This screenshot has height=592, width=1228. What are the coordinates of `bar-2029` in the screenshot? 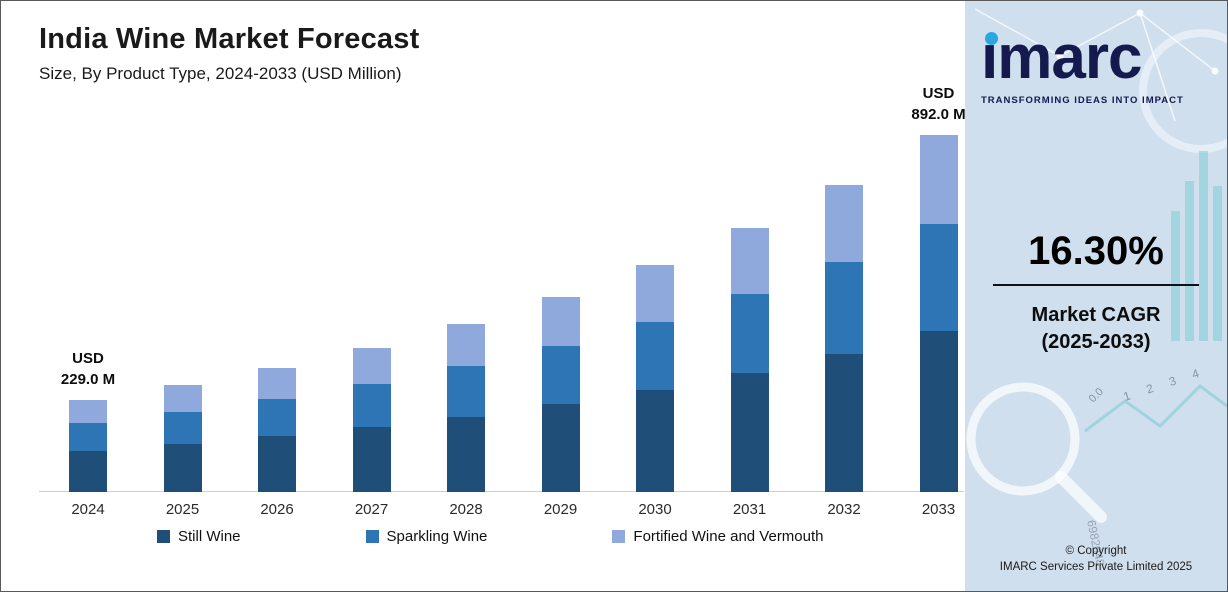 It's located at (560, 394).